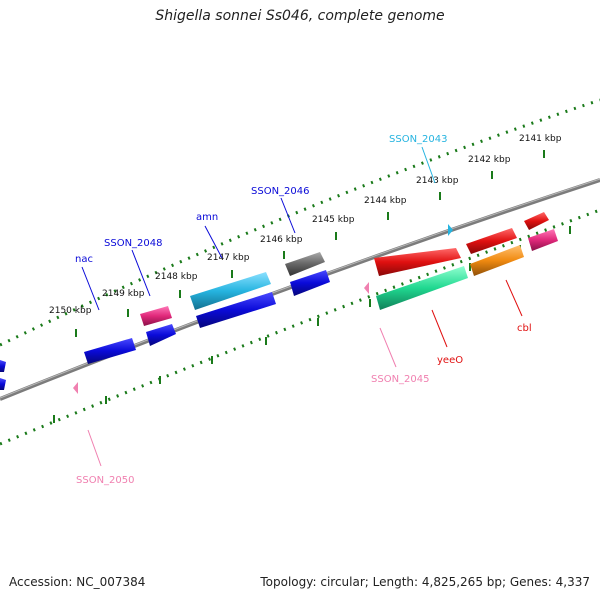 The width and height of the screenshot is (600, 600). I want to click on gene-label-sson-2048: SSON_2048, so click(133, 243).